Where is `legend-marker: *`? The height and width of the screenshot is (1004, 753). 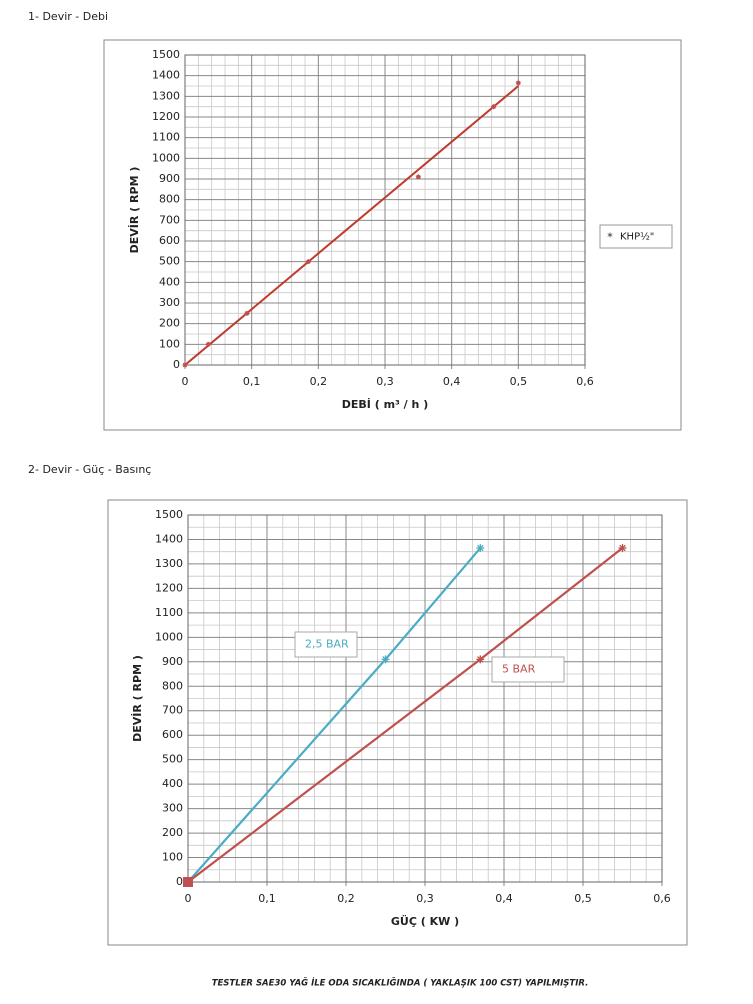
legend-marker: * is located at coordinates (610, 237).